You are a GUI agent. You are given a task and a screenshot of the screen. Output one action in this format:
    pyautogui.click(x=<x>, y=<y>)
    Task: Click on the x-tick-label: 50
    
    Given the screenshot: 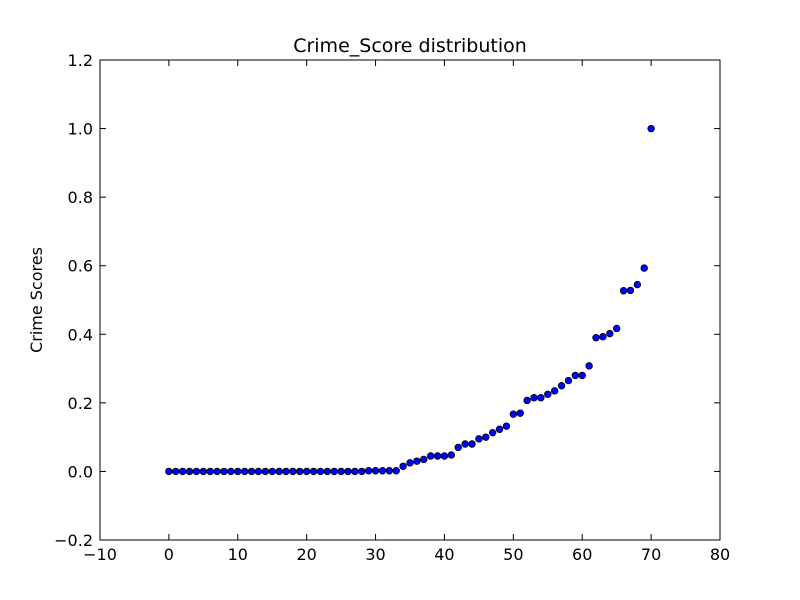 What is the action you would take?
    pyautogui.click(x=513, y=554)
    